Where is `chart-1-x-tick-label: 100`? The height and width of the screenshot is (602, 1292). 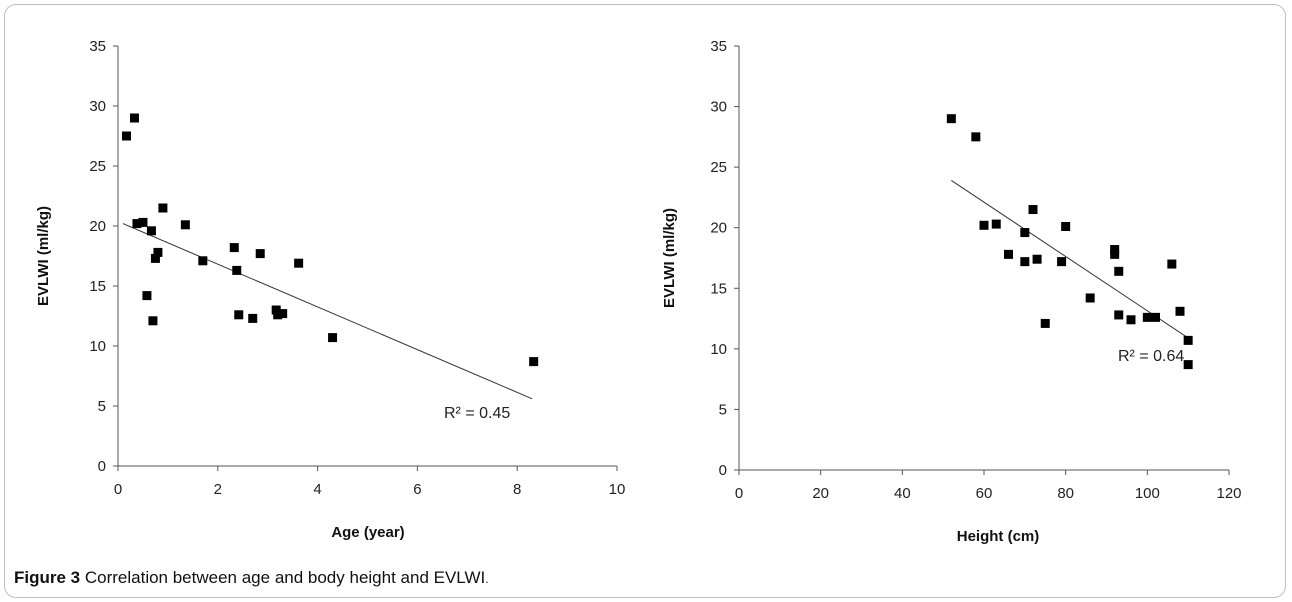
chart-1-x-tick-label: 100 is located at coordinates (1147, 493).